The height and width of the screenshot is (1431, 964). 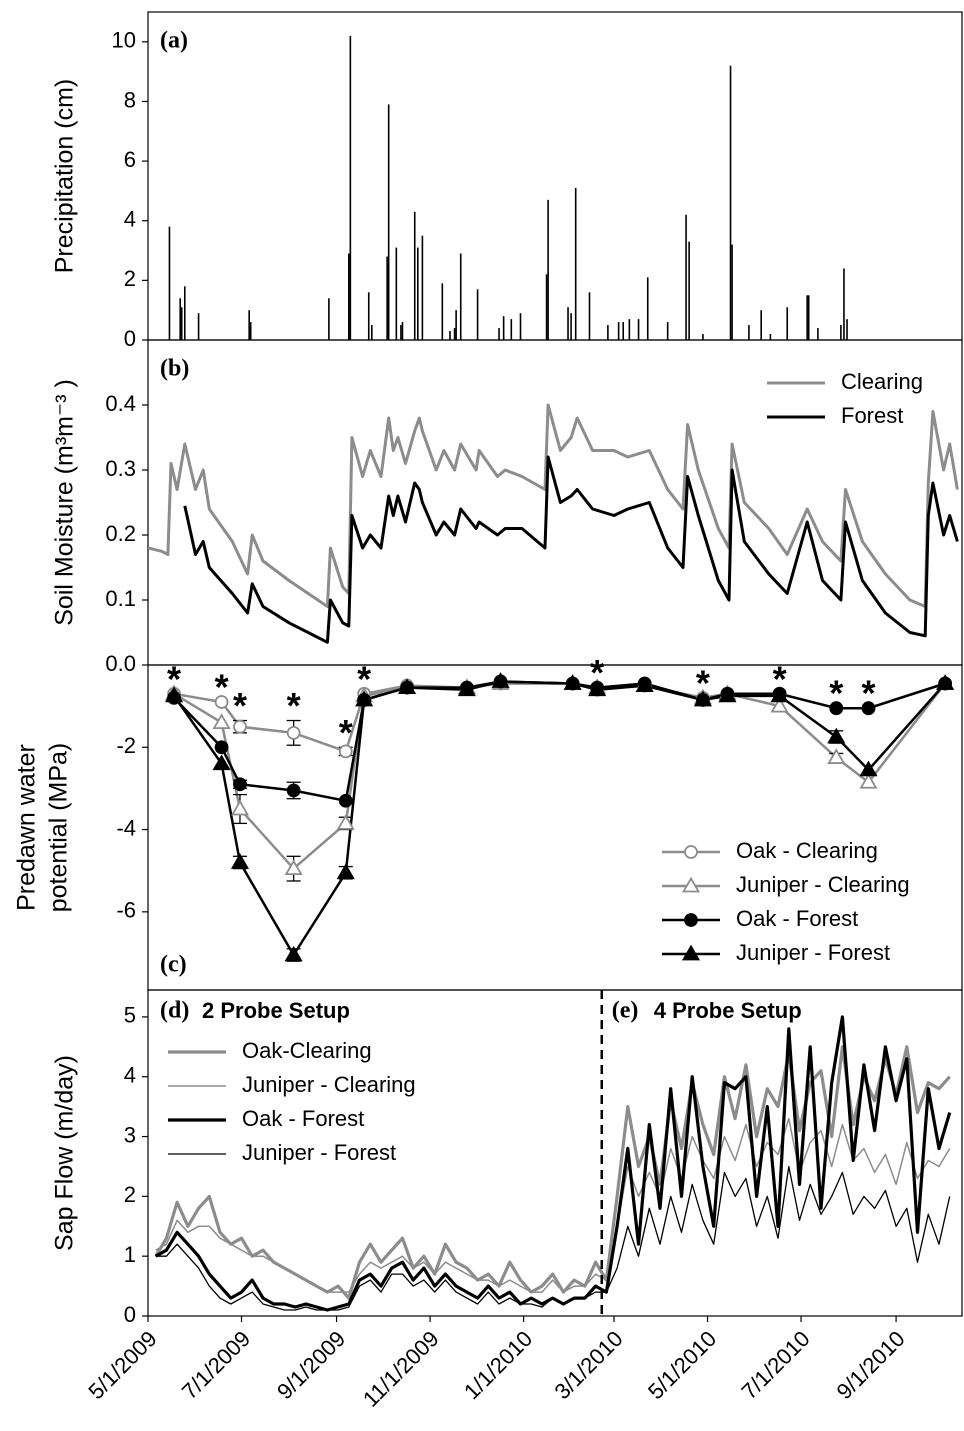 I want to click on panel-label: (d), so click(x=174, y=1011).